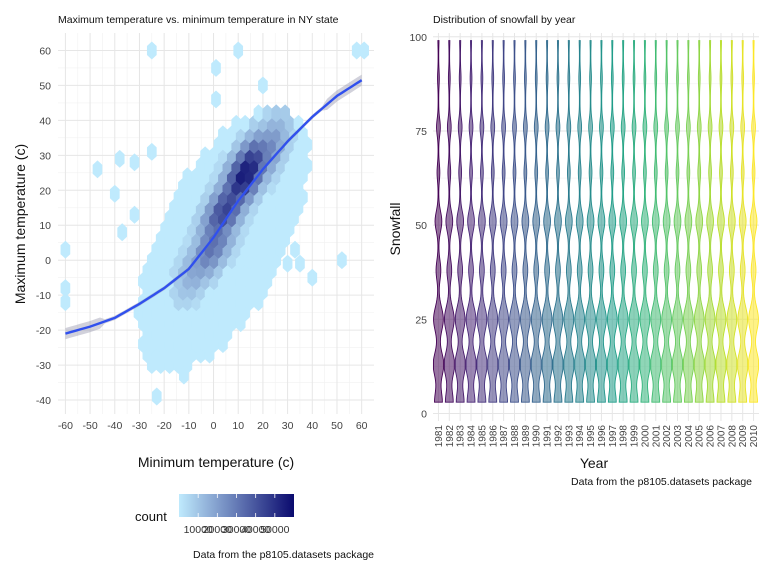 The width and height of the screenshot is (768, 576). What do you see at coordinates (493, 436) in the screenshot?
I see `right-x-tick-label: 1986` at bounding box center [493, 436].